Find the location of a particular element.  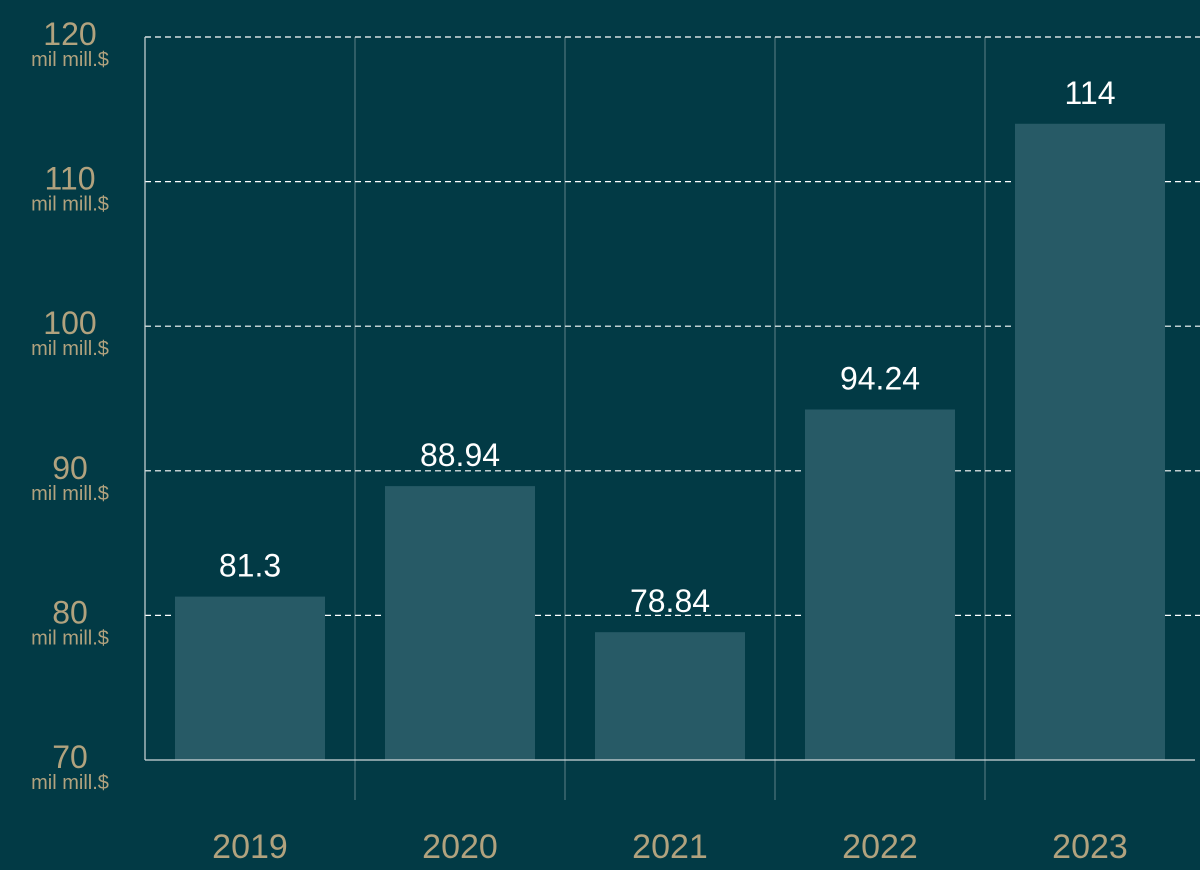

value-label-2019: 81.3 is located at coordinates (250, 566).